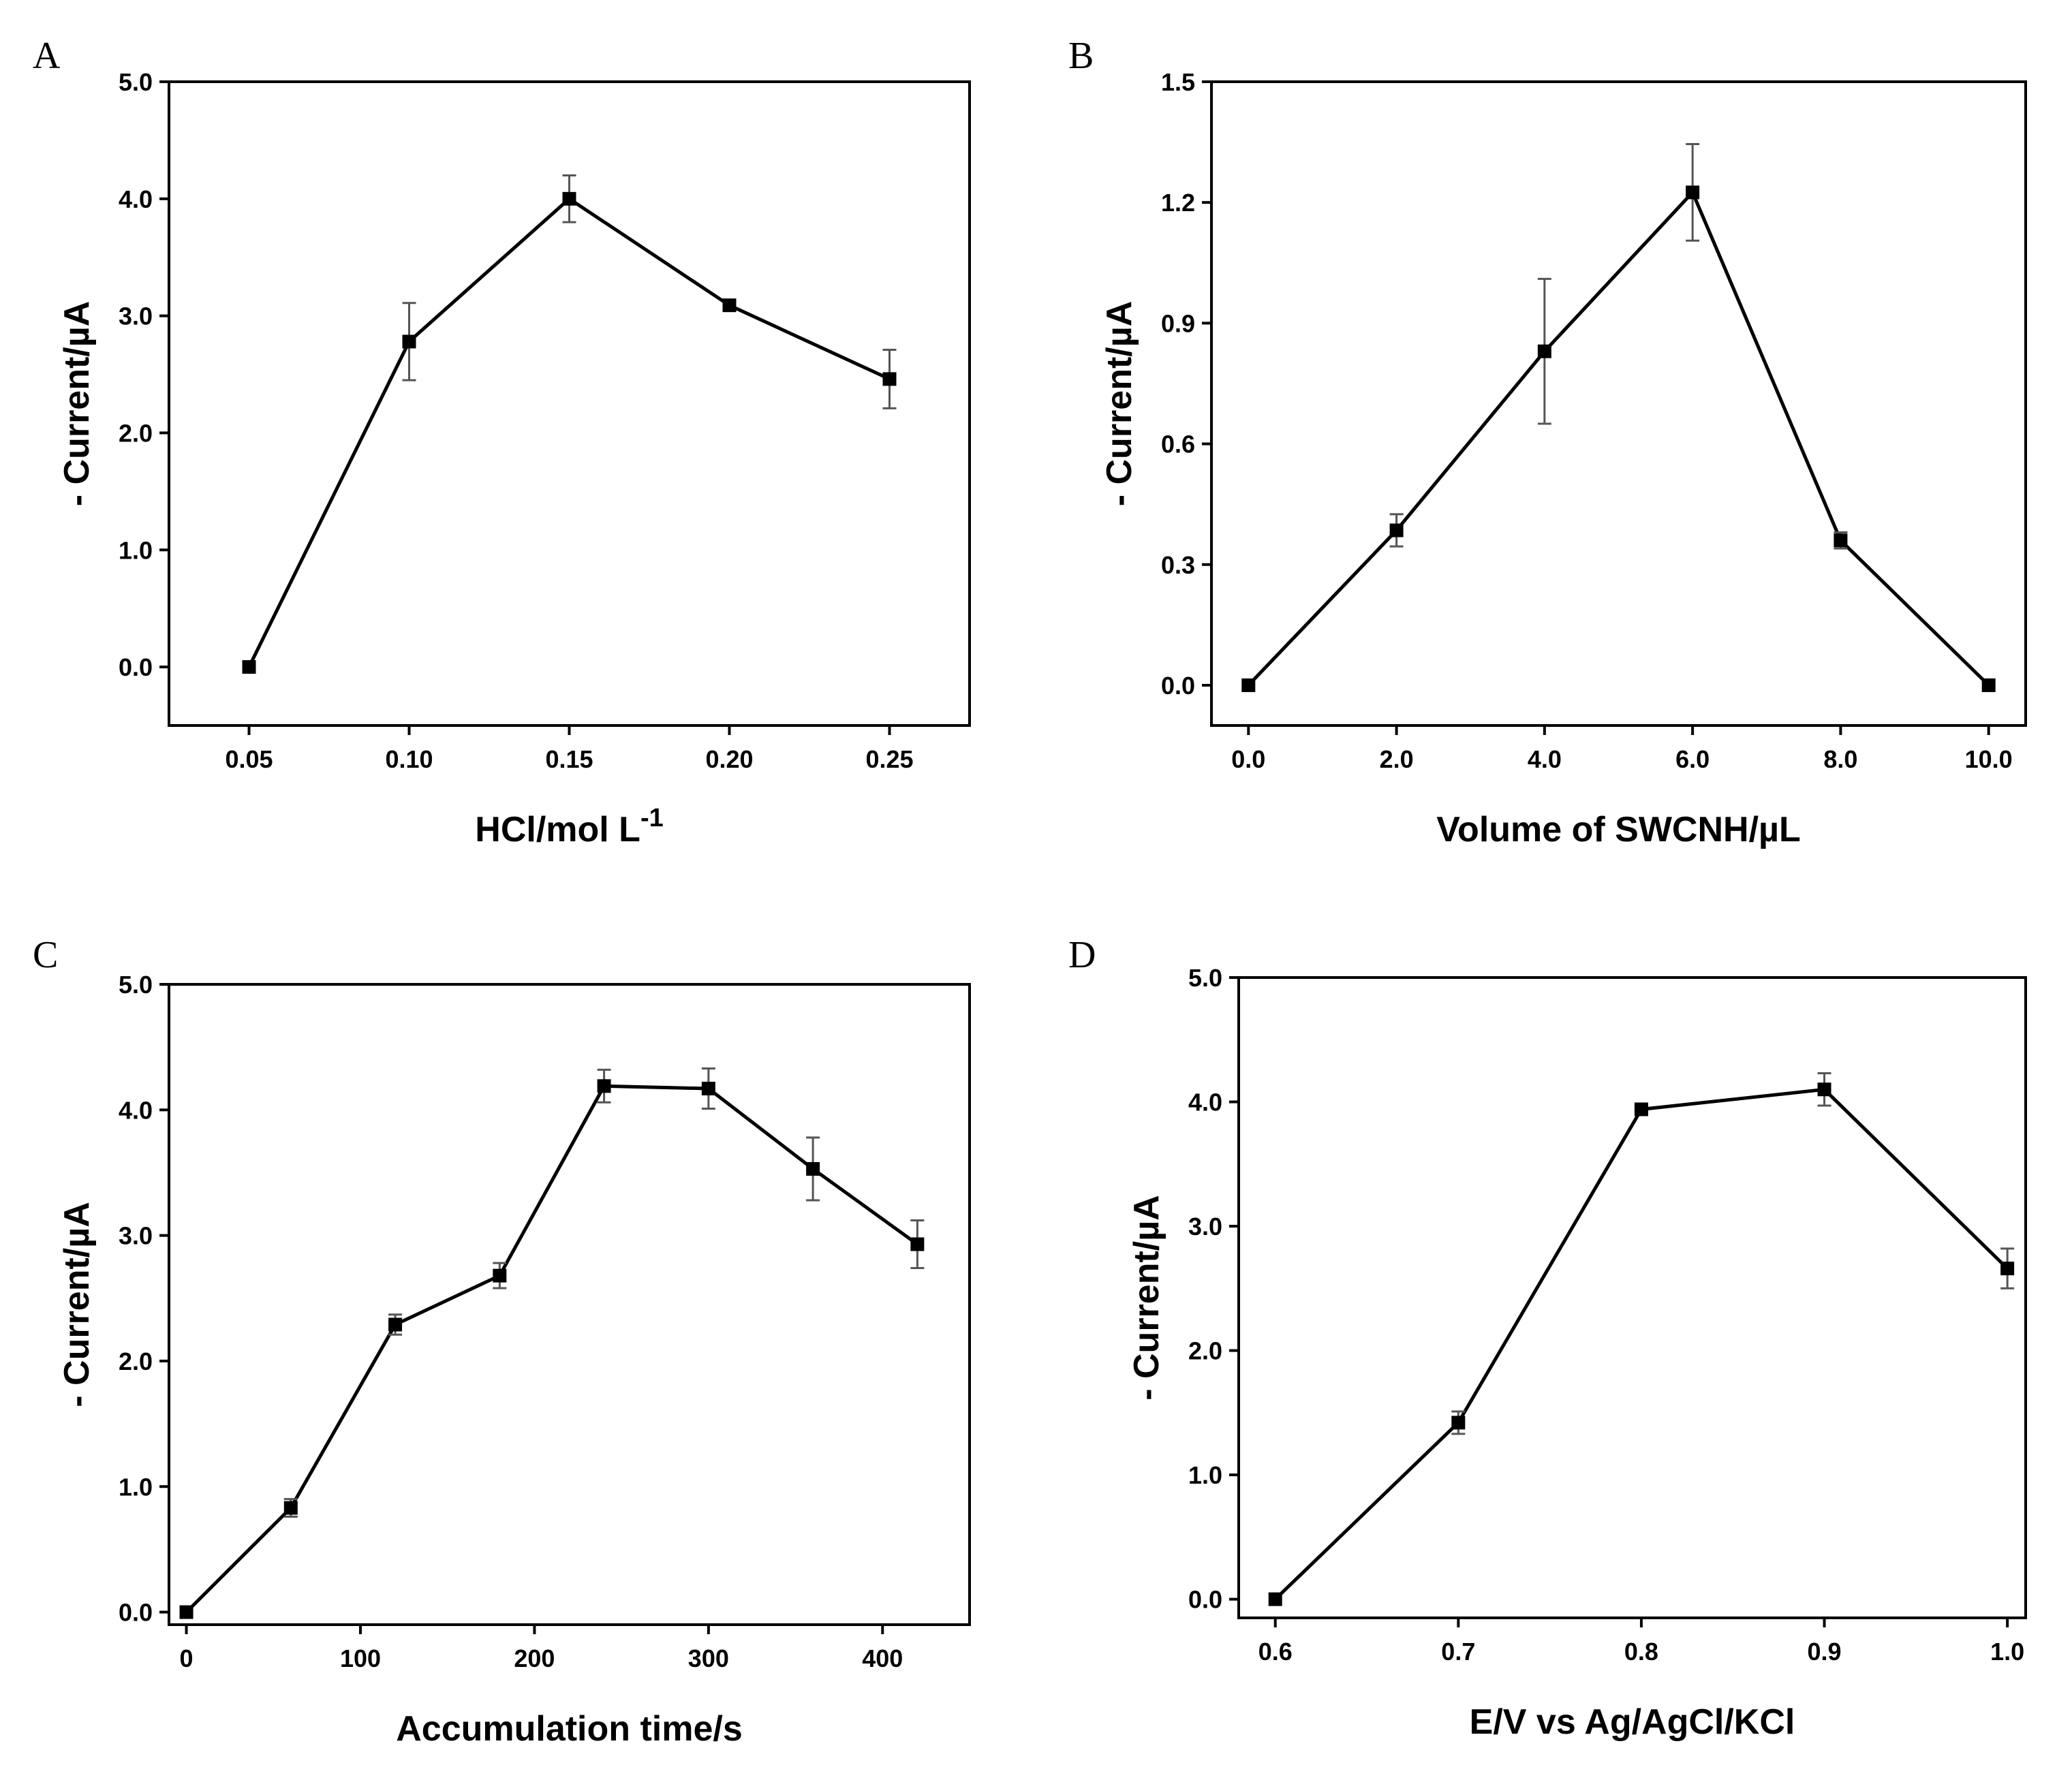 This screenshot has width=2072, height=1765. What do you see at coordinates (1178, 565) in the screenshot?
I see `y-tick-label-b: 0.3` at bounding box center [1178, 565].